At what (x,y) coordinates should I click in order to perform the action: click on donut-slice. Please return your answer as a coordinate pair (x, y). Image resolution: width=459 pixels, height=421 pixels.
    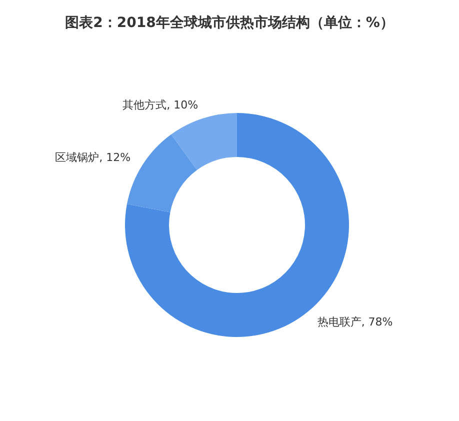
    Looking at the image, I should click on (204, 141).